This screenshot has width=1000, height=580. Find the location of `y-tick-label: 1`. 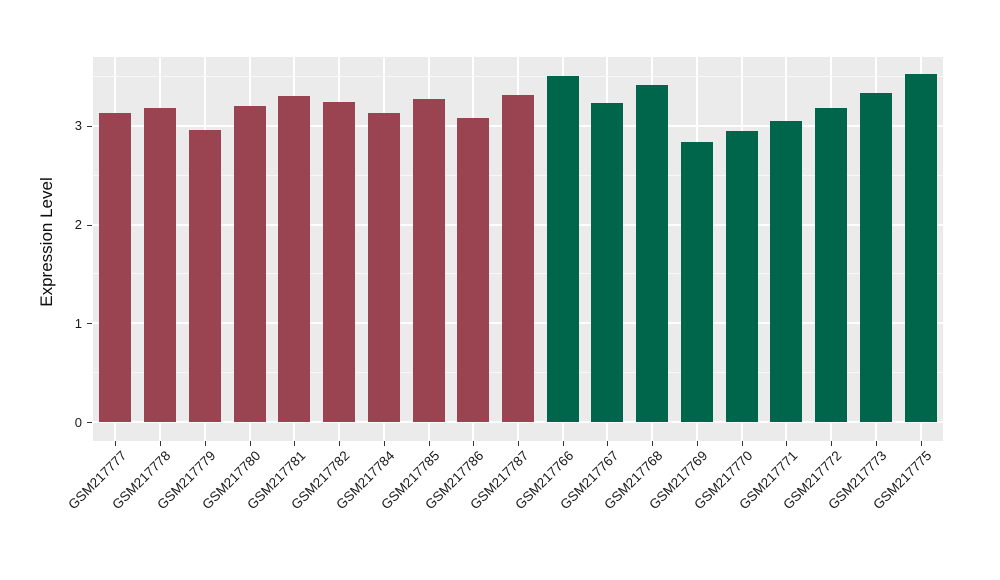

y-tick-label: 1 is located at coordinates (78, 323).